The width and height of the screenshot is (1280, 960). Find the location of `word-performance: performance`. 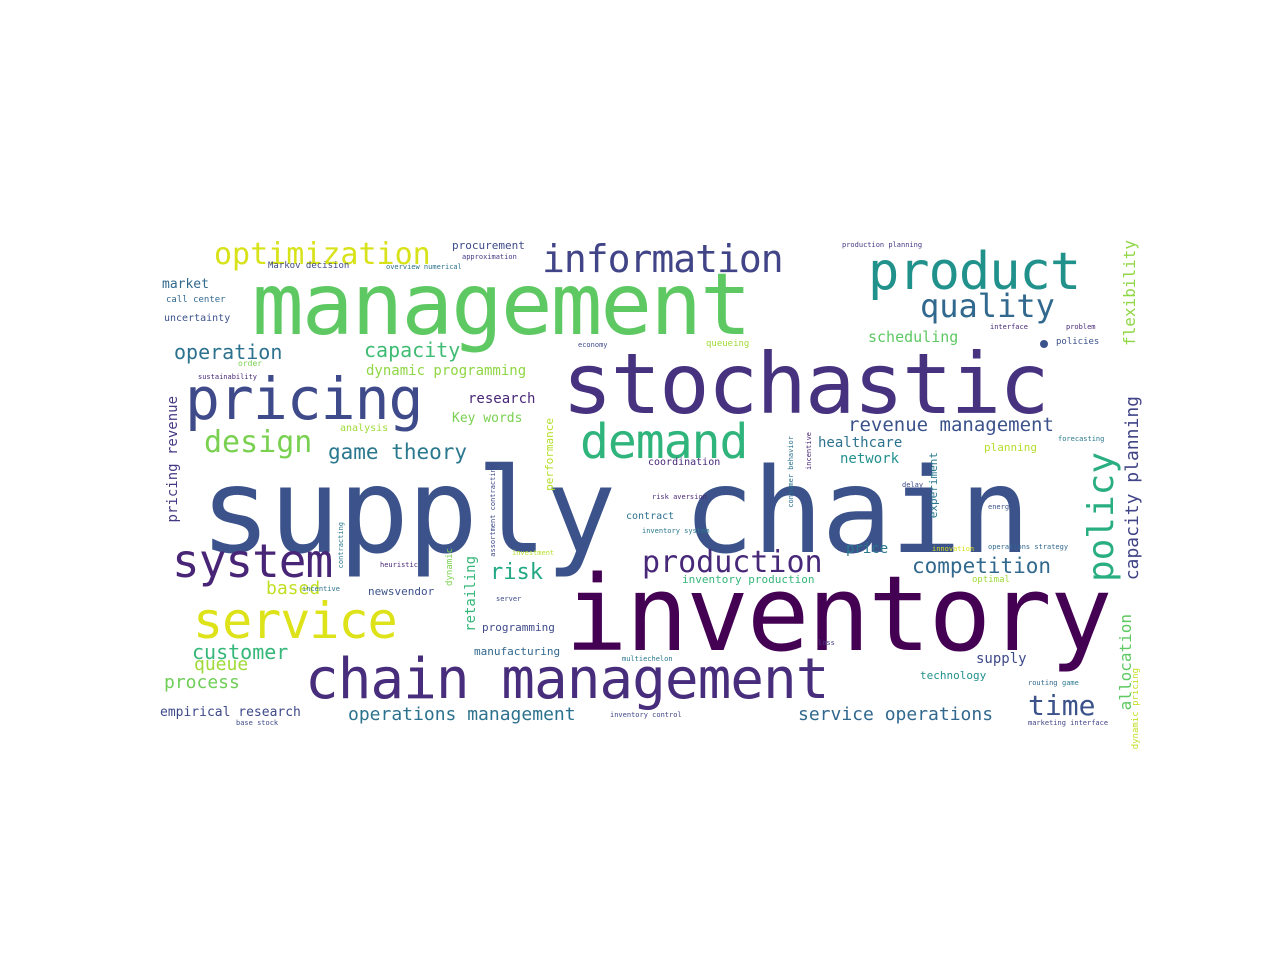

word-performance: performance is located at coordinates (549, 454).